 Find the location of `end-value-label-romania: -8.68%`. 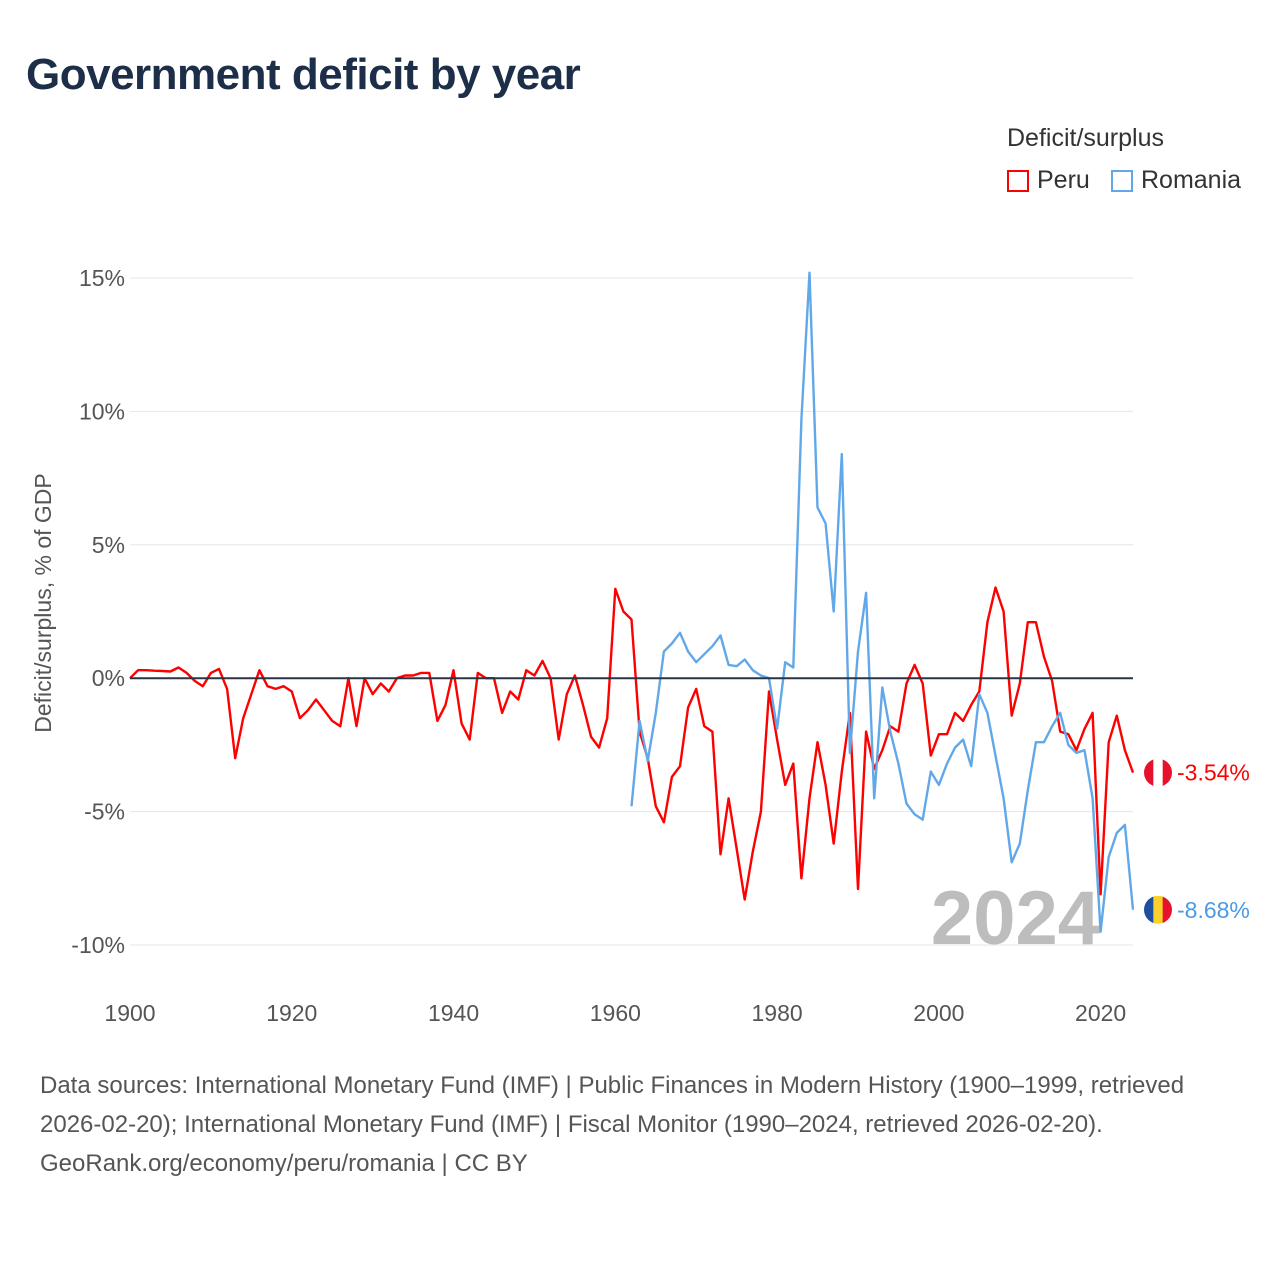

end-value-label-romania: -8.68% is located at coordinates (1213, 910).